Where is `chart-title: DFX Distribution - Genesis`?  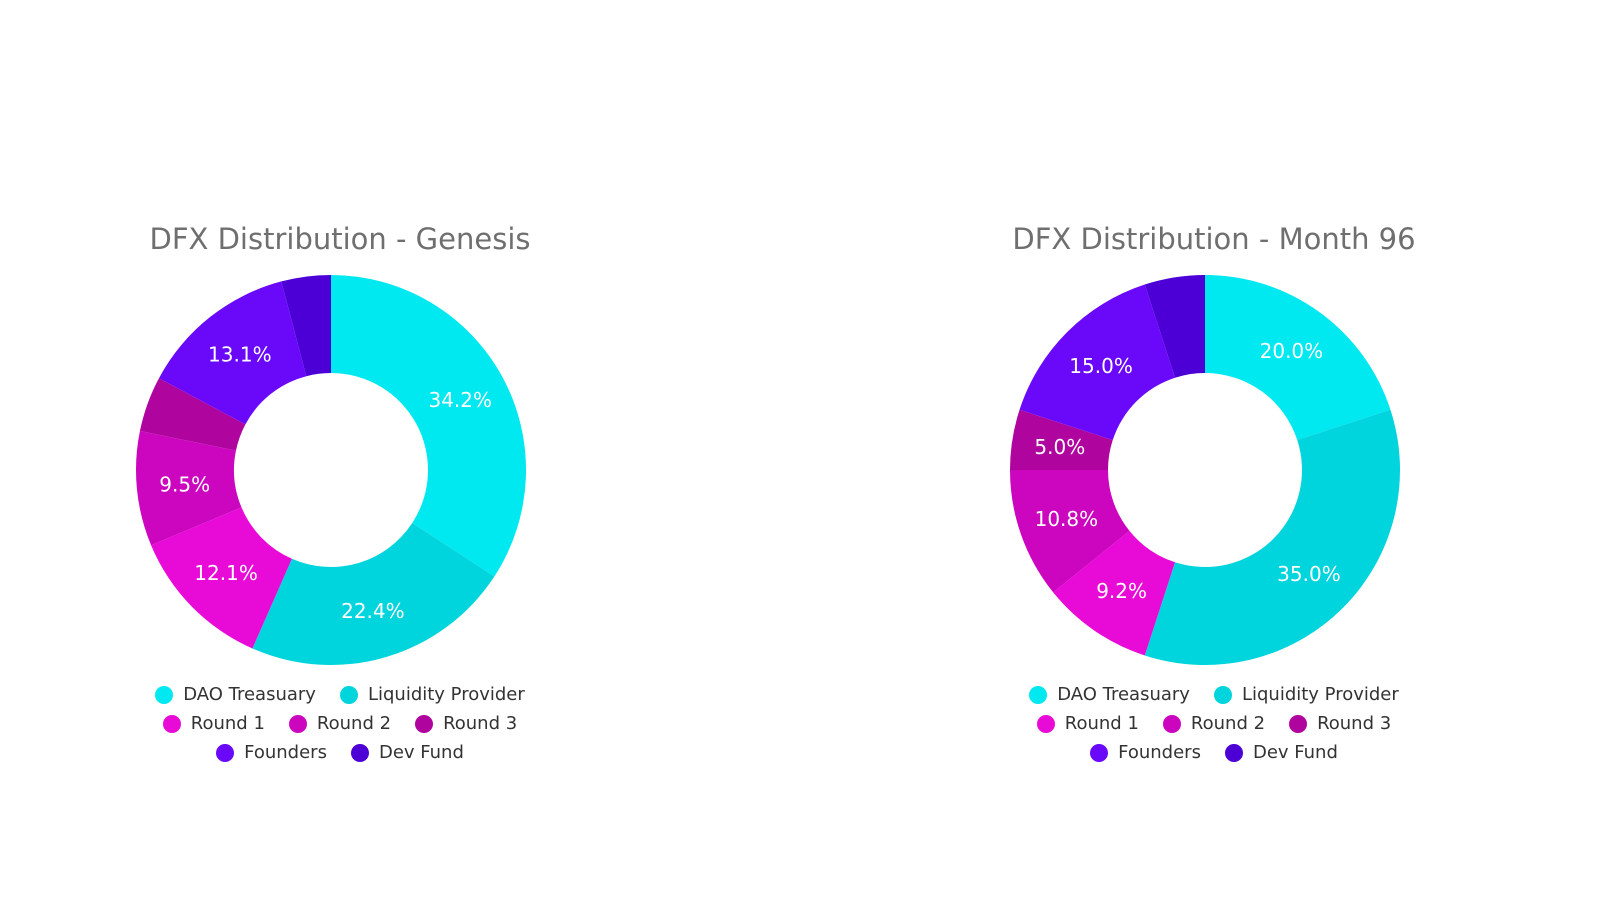 chart-title: DFX Distribution - Genesis is located at coordinates (340, 239).